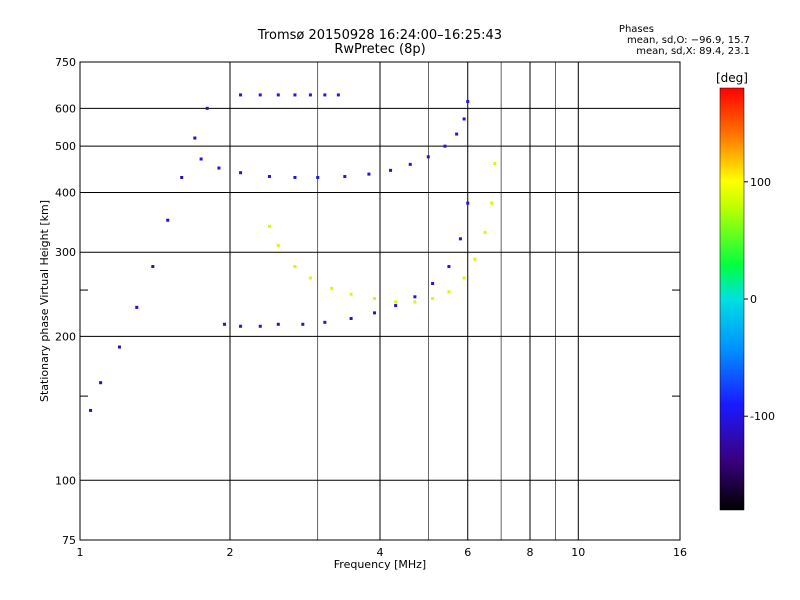 The width and height of the screenshot is (800, 600). What do you see at coordinates (693, 51) in the screenshot?
I see `phases-x-mode: mean, sd,X: 89.4, 23.1` at bounding box center [693, 51].